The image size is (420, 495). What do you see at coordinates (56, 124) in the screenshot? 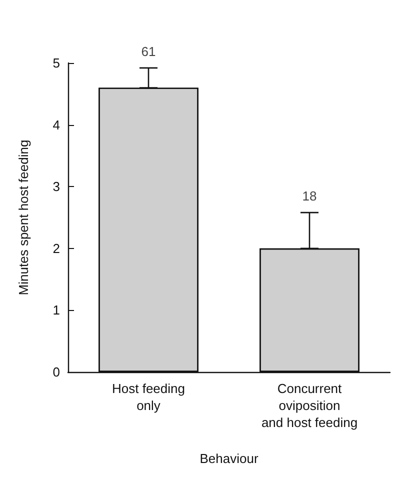
I see `y-tick-label: 4` at bounding box center [56, 124].